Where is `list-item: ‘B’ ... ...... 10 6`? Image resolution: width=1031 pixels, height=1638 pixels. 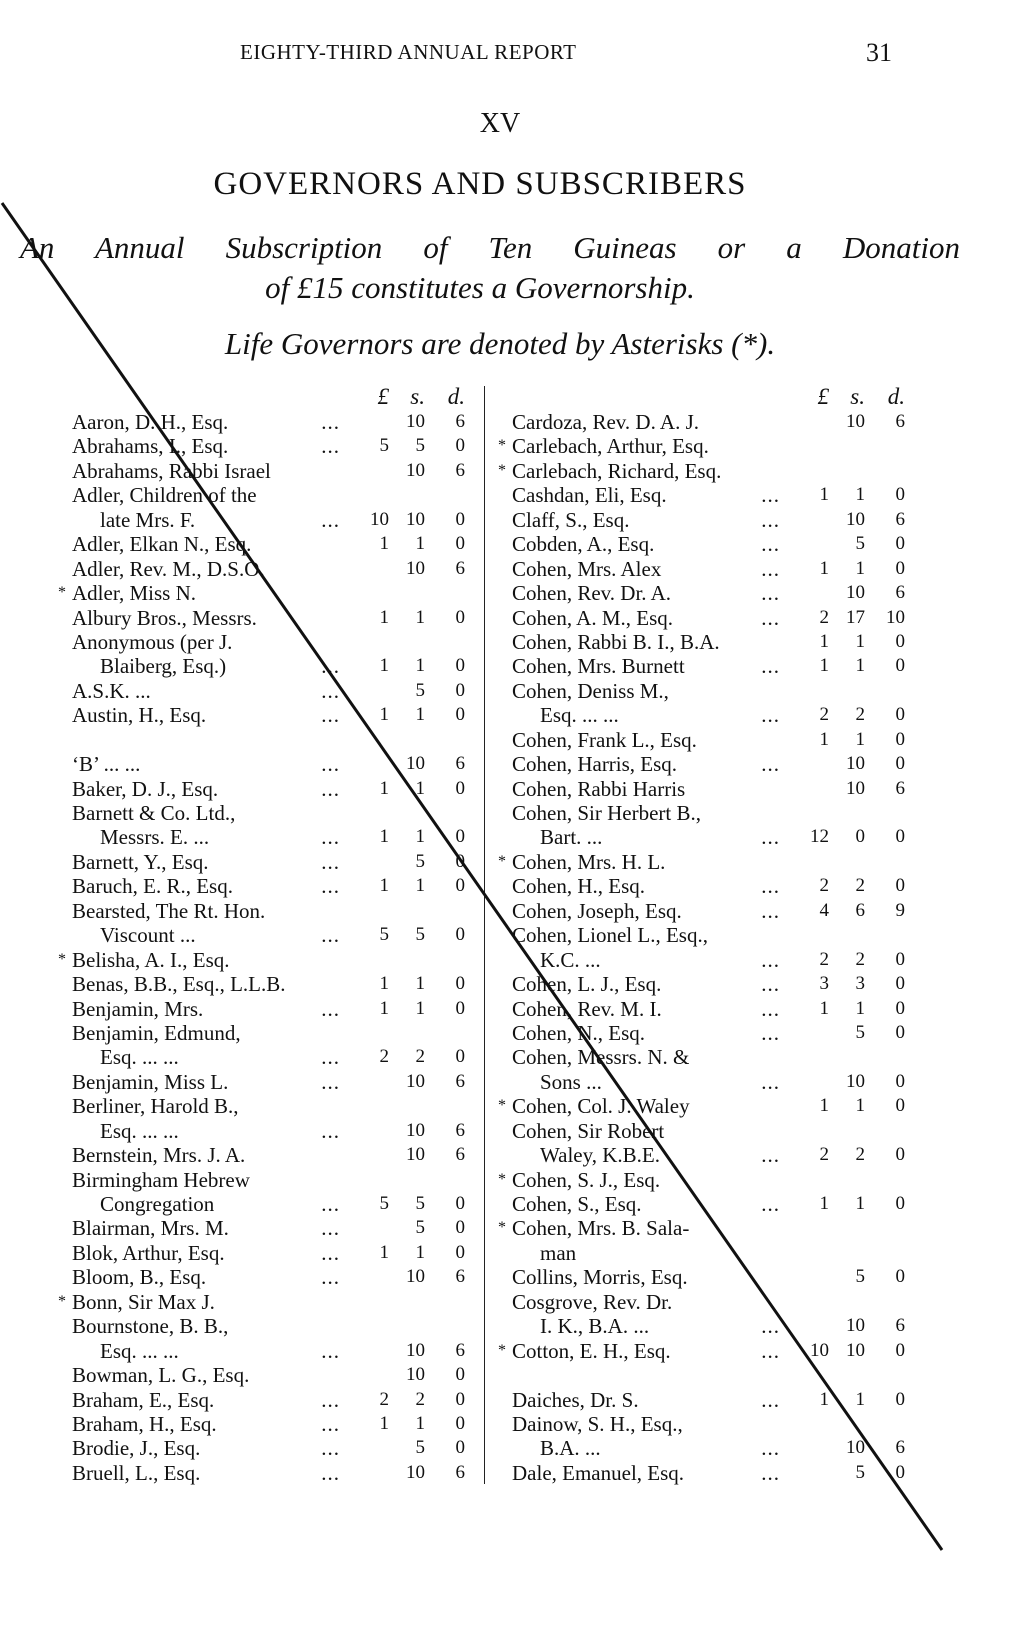
list-item: ‘B’ ... ...... 10 6 is located at coordinates (262, 764).